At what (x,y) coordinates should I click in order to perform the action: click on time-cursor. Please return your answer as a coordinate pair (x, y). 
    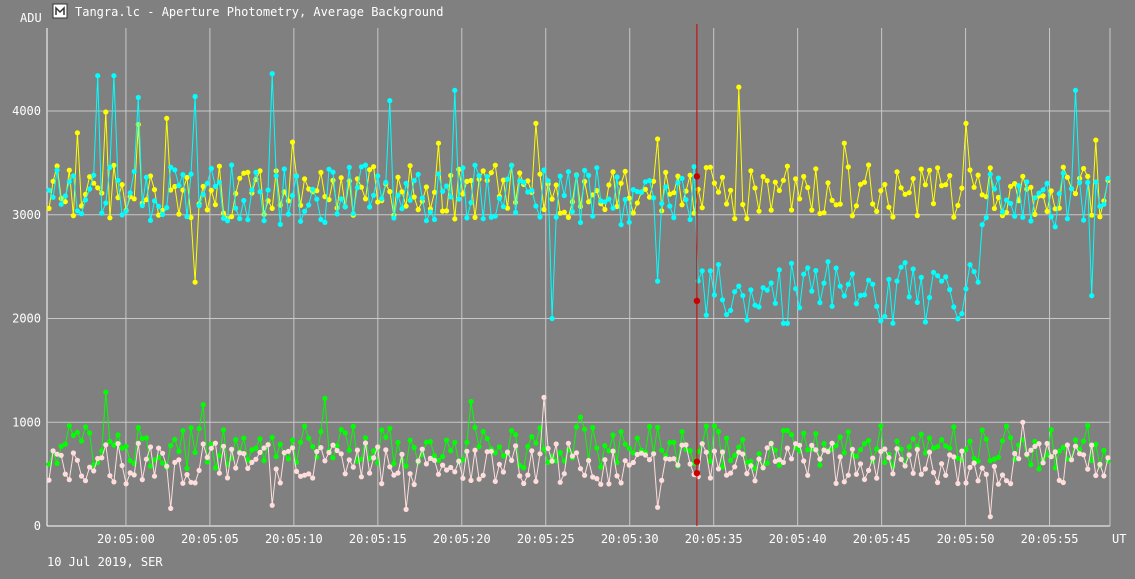
    Looking at the image, I should click on (697, 275).